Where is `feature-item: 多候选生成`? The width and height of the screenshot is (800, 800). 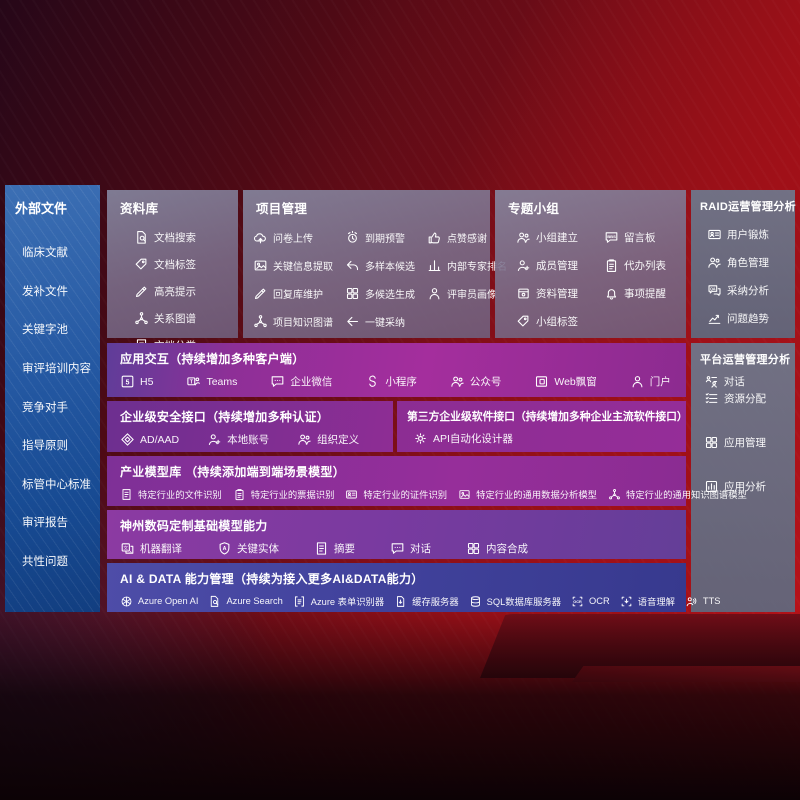 feature-item: 多候选生成 is located at coordinates (380, 293).